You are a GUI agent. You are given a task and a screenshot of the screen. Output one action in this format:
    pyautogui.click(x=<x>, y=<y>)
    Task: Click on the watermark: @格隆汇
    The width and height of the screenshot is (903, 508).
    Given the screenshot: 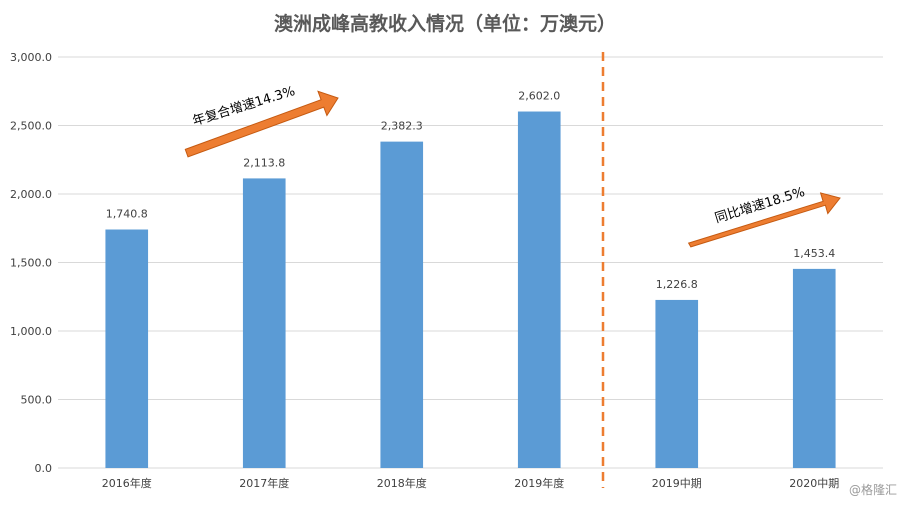 What is the action you would take?
    pyautogui.click(x=873, y=489)
    